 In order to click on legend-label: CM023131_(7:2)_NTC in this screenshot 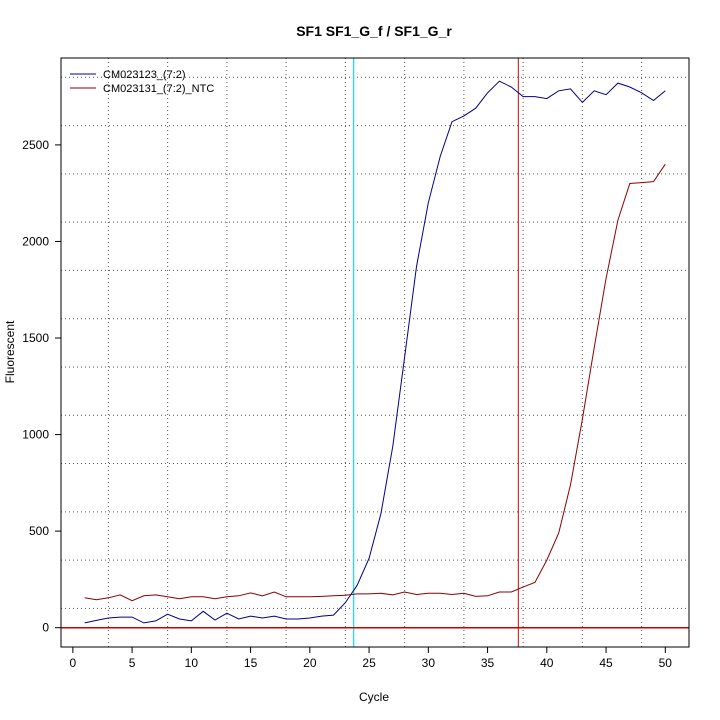, I will do `click(158, 89)`.